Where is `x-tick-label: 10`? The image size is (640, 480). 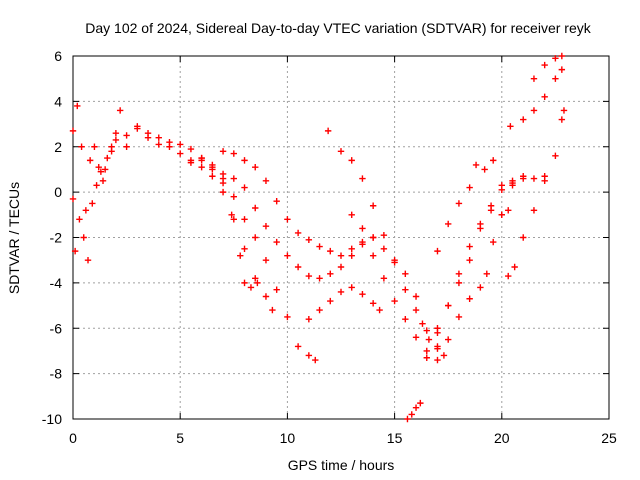 x-tick-label: 10 is located at coordinates (288, 438).